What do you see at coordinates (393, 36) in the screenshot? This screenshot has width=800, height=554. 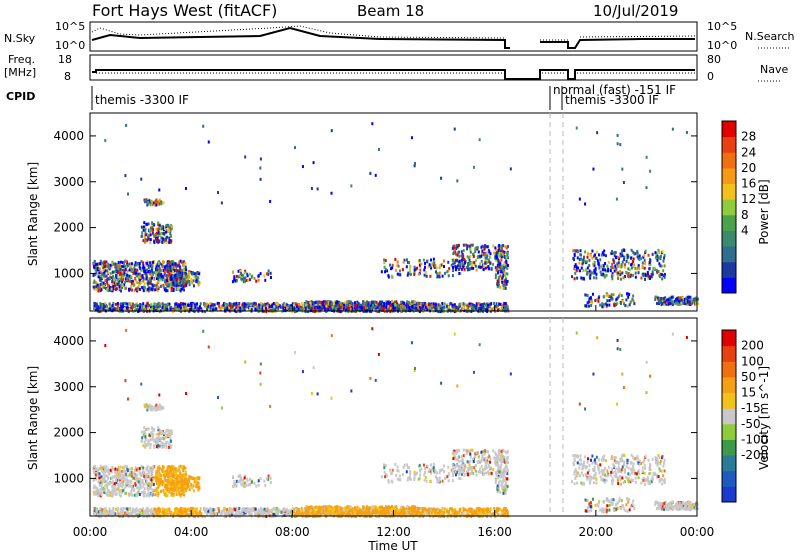 I see `nsky-panel-frame` at bounding box center [393, 36].